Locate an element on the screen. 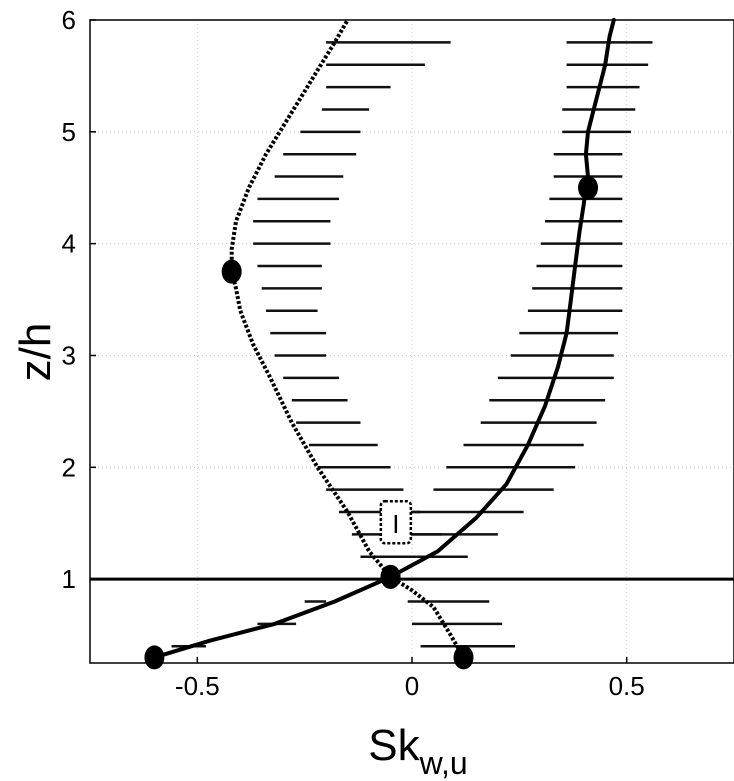  x-tick-label: 0.5 is located at coordinates (627, 686).